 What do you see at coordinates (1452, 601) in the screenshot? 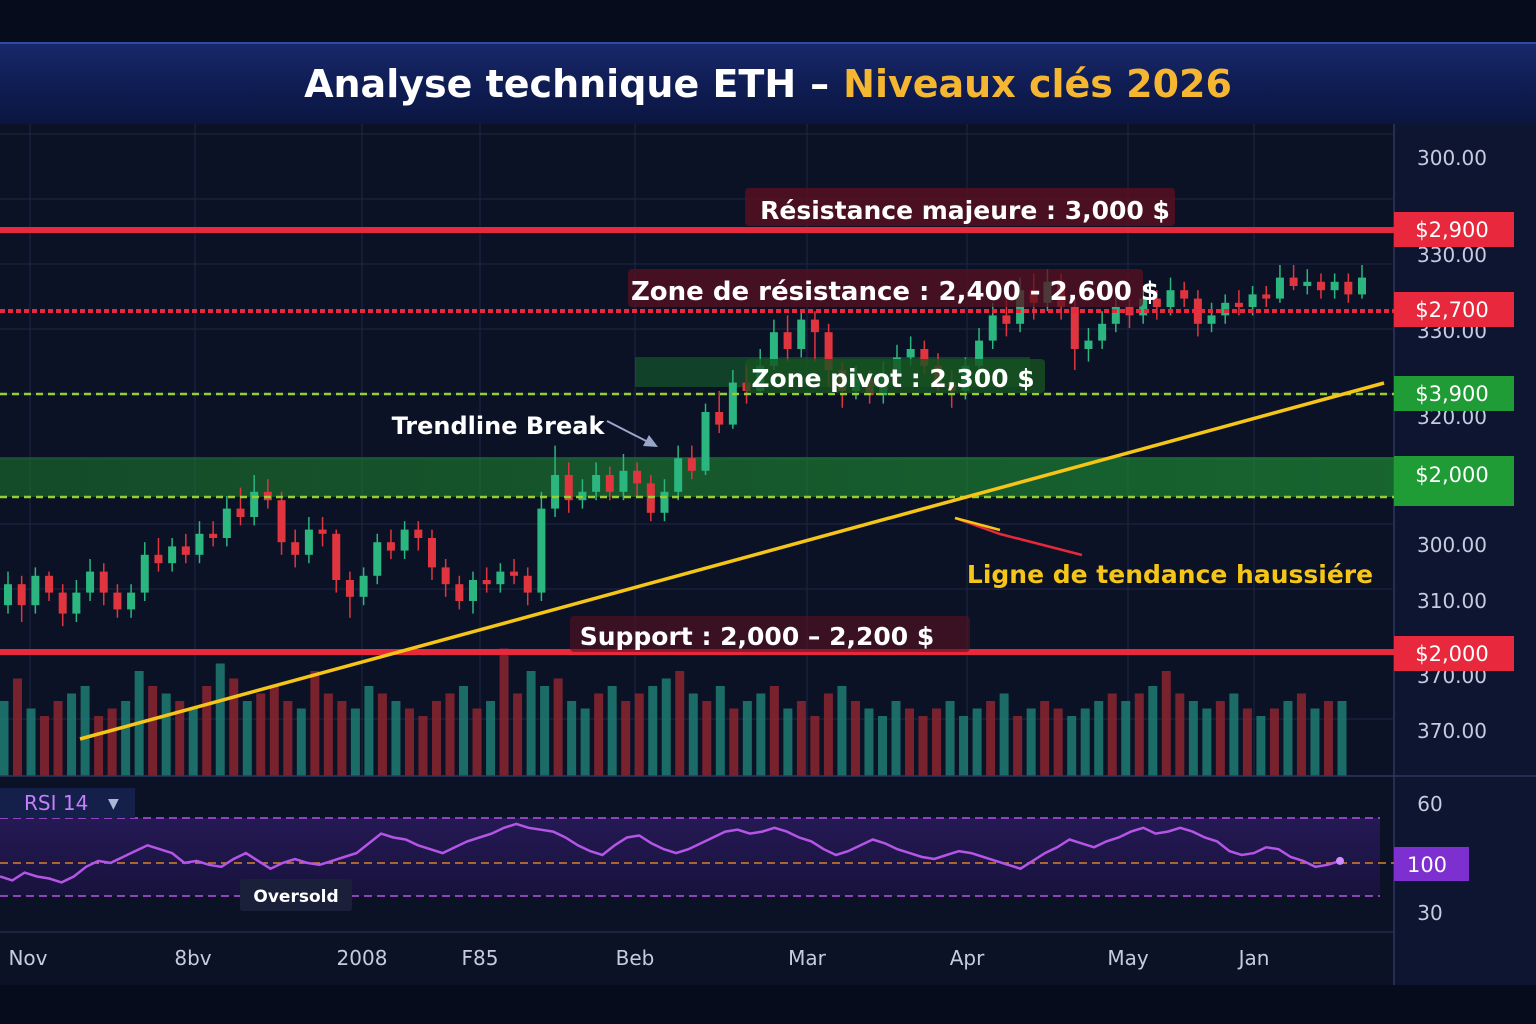
I see `y-tick-label: 310.00` at bounding box center [1452, 601].